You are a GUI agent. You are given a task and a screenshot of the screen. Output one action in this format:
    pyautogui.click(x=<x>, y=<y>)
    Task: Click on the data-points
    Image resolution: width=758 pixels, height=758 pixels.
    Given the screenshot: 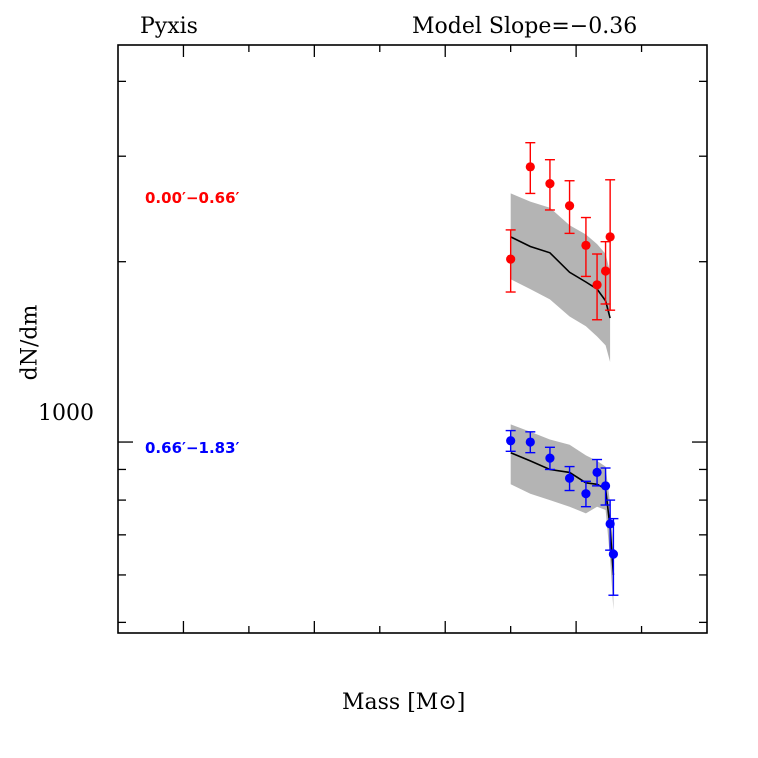 What is the action you would take?
    pyautogui.click(x=562, y=368)
    